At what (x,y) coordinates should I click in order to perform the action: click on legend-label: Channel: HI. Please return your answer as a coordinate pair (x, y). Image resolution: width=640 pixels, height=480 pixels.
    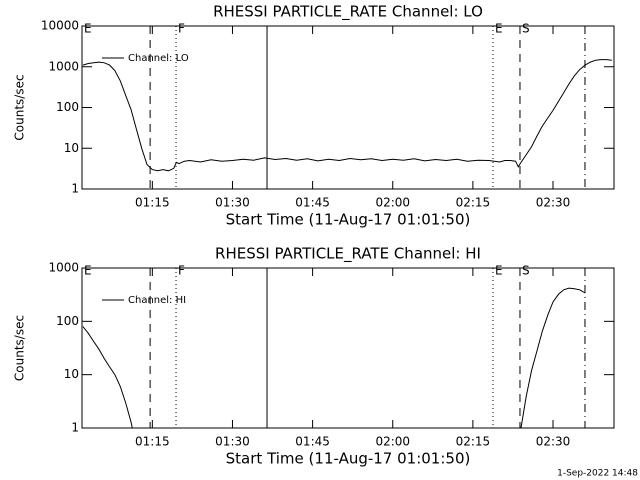
    Looking at the image, I should click on (157, 300).